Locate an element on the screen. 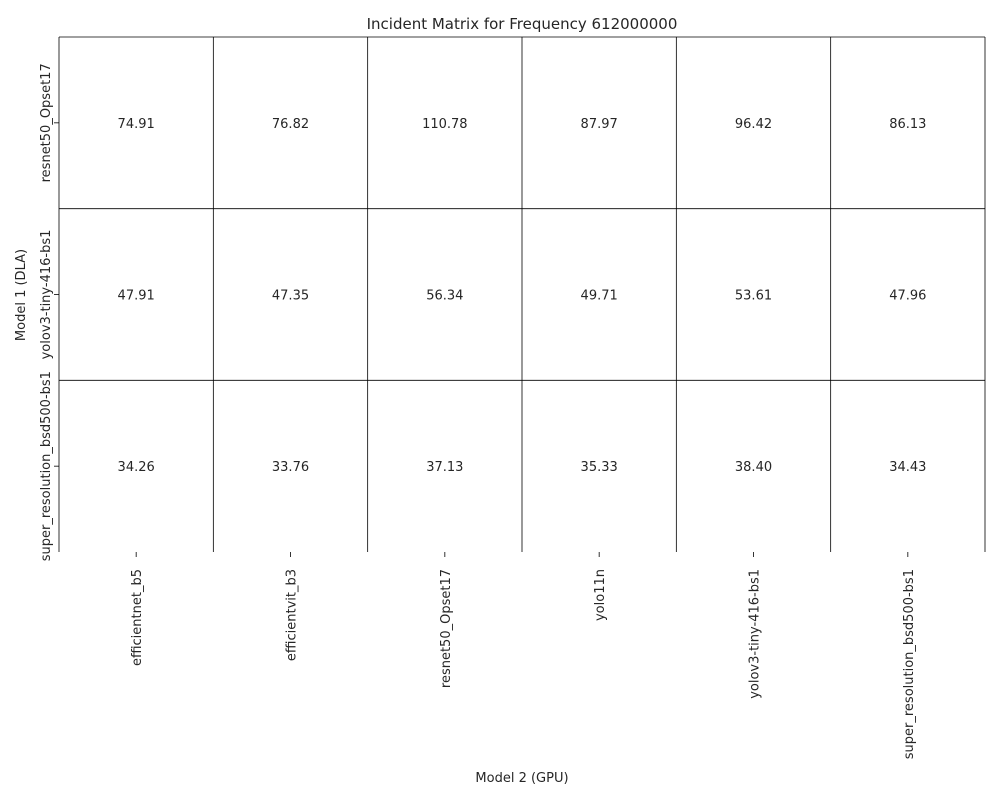  cell-value-label: 34.26 is located at coordinates (136, 467).